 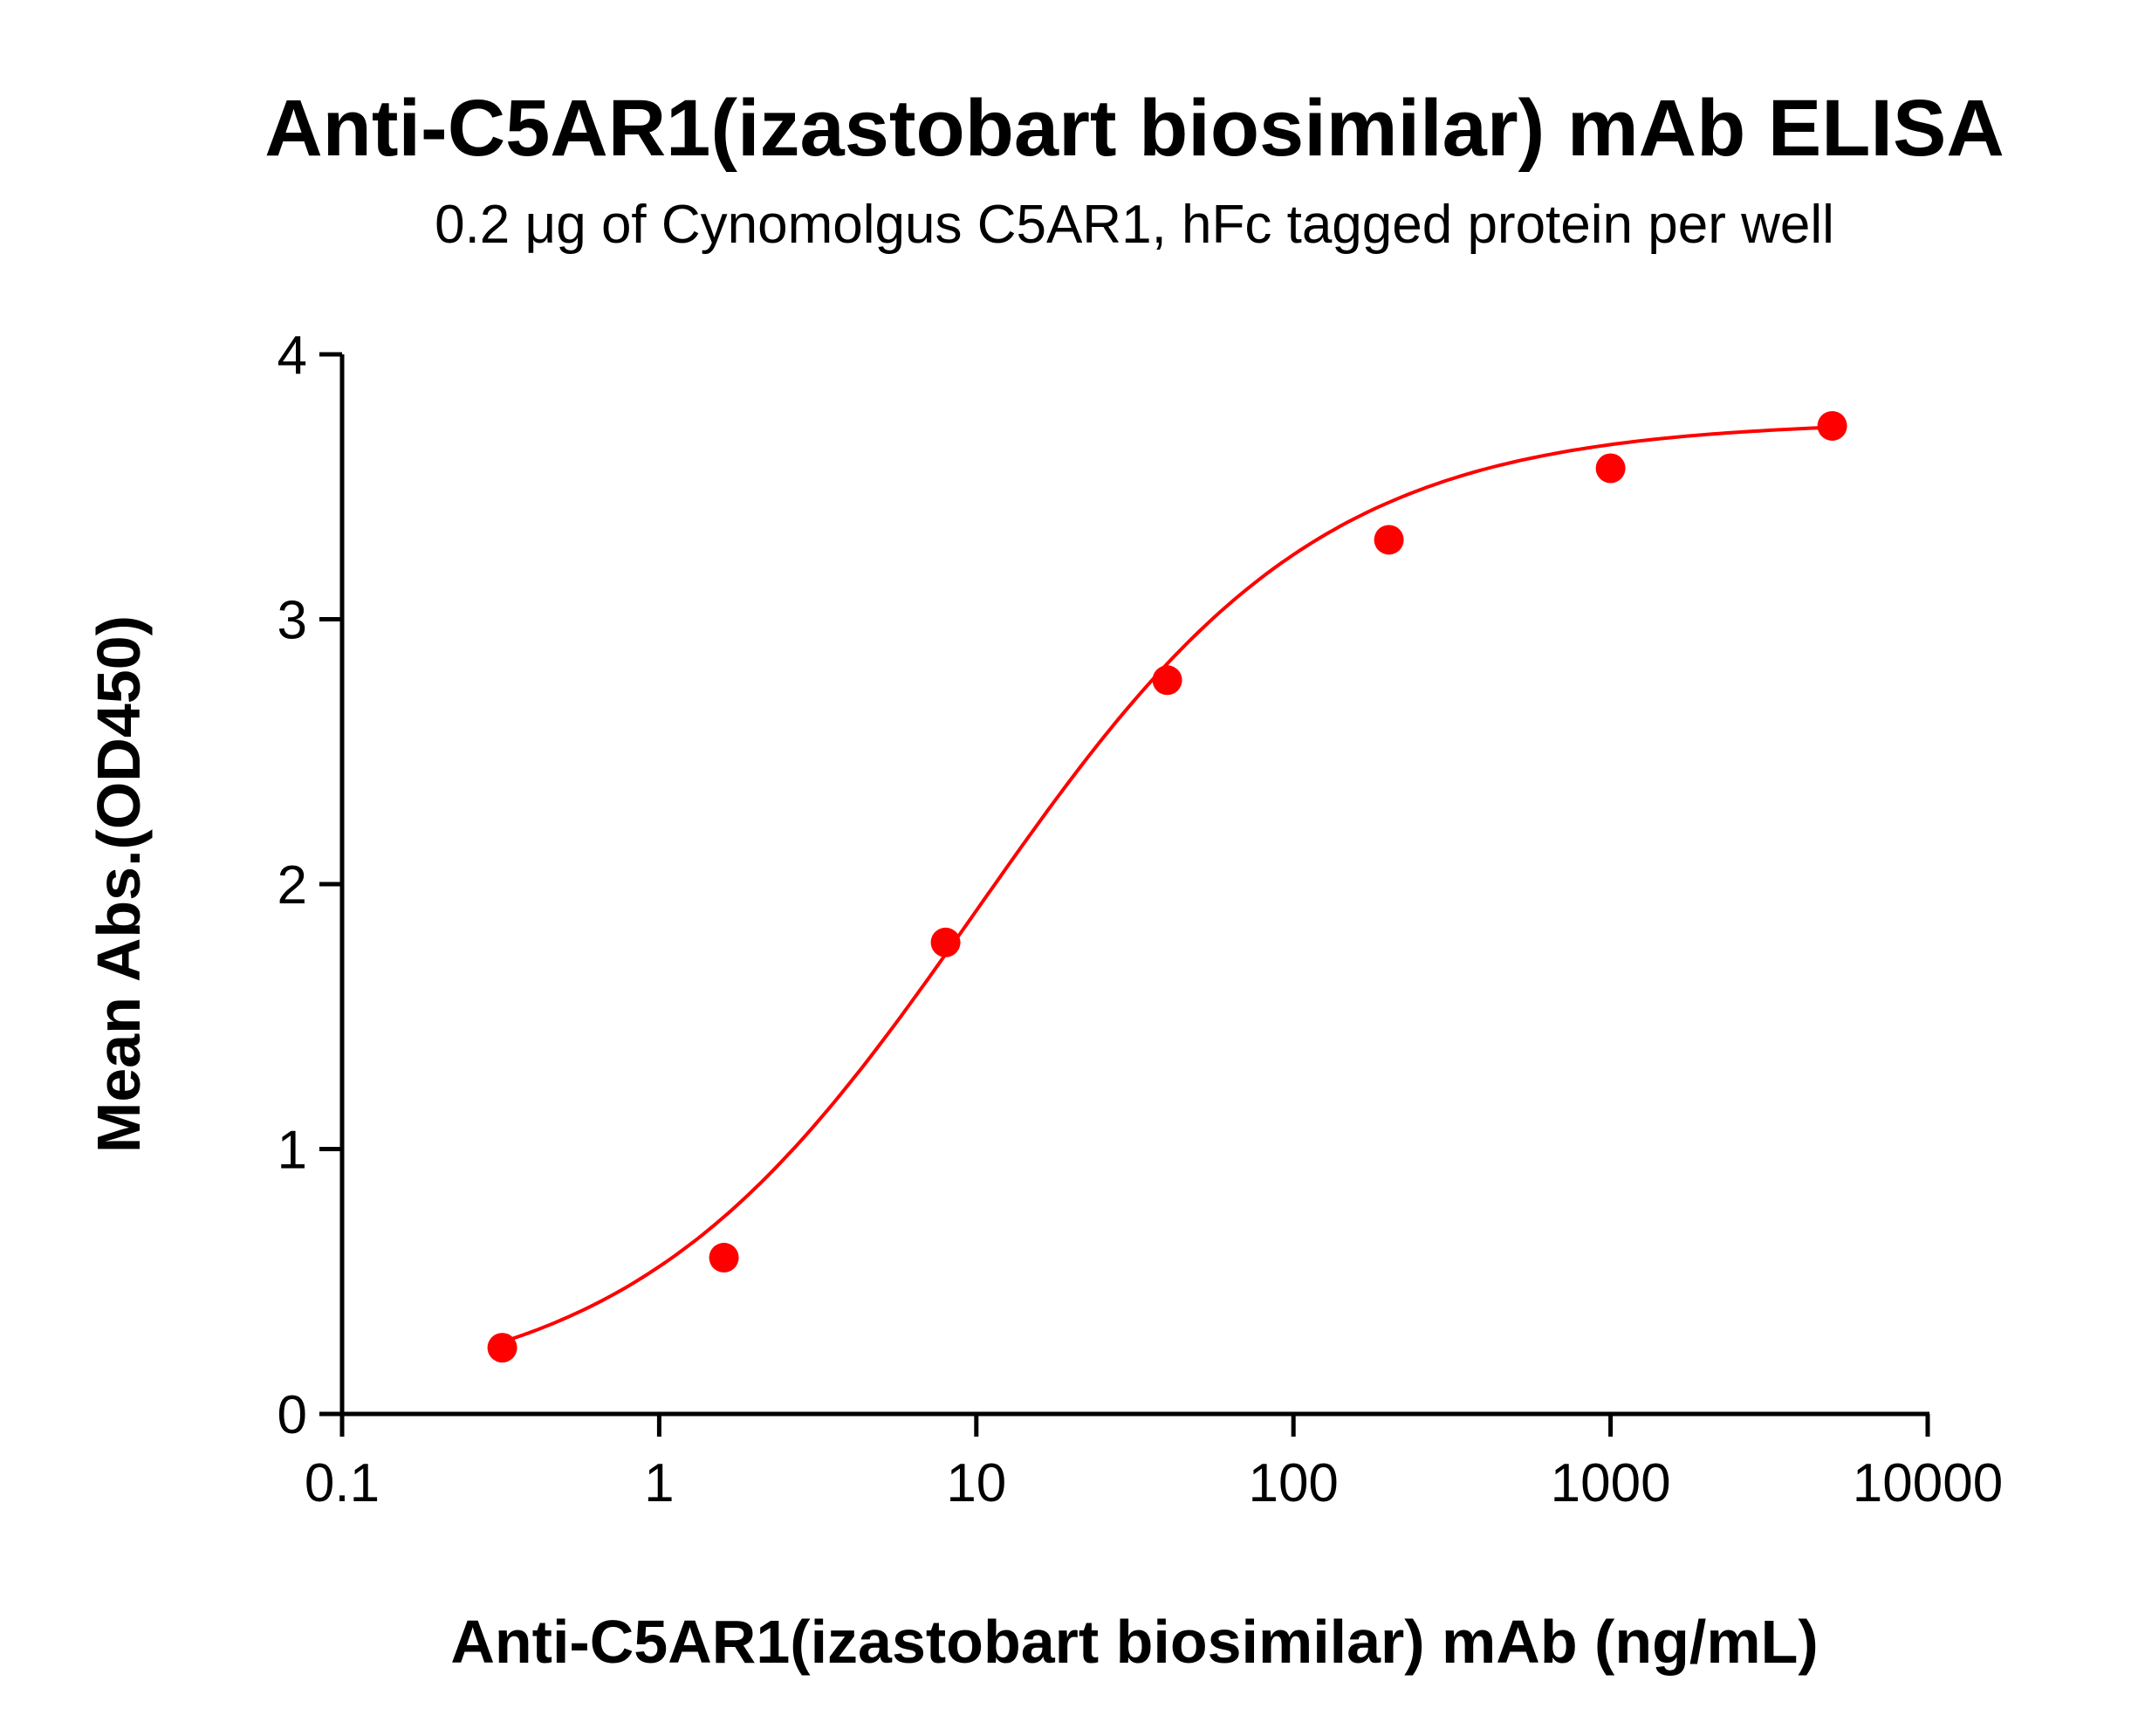 I want to click on x-tick-label: 1, so click(x=659, y=1483).